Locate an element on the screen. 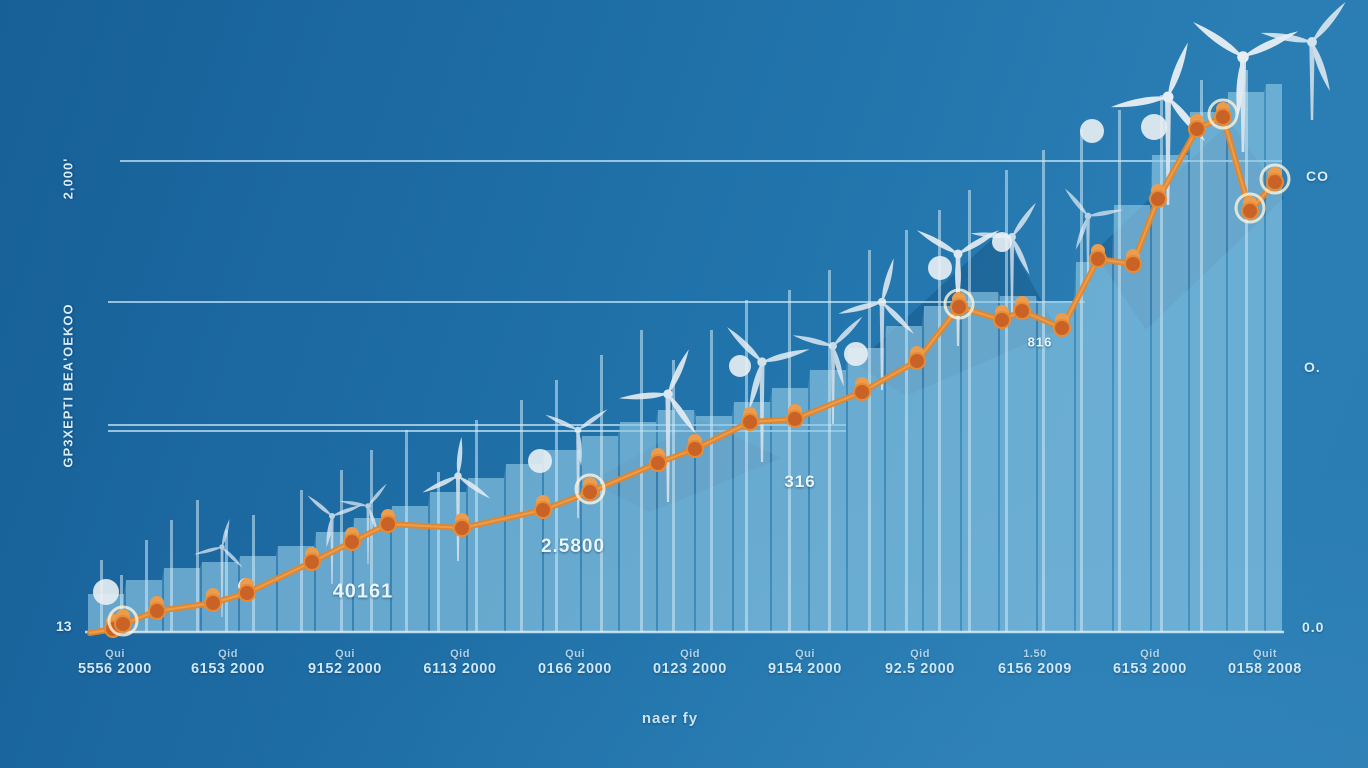 Image resolution: width=1368 pixels, height=768 pixels. x-axis-title: naer fy is located at coordinates (670, 718).